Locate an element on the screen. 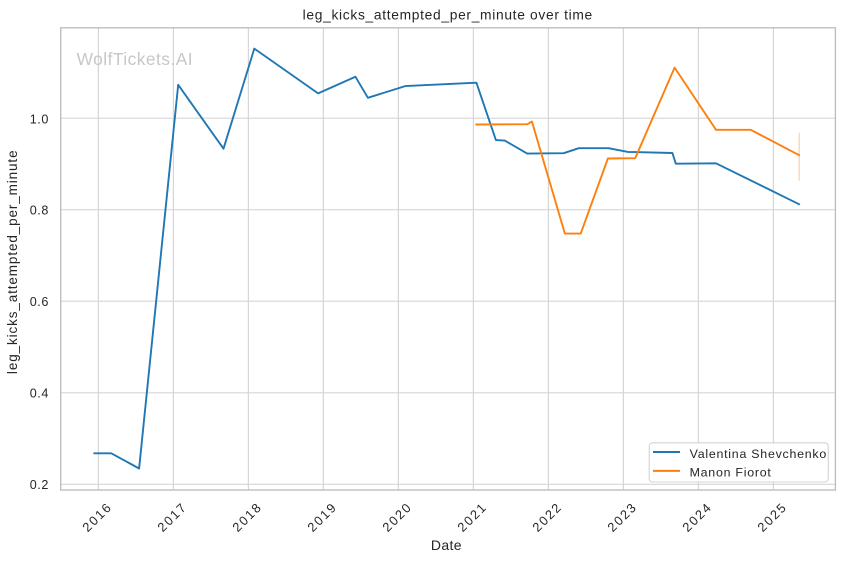 The height and width of the screenshot is (561, 844). svg-text: Valentina Shevchenko is located at coordinates (758, 454).